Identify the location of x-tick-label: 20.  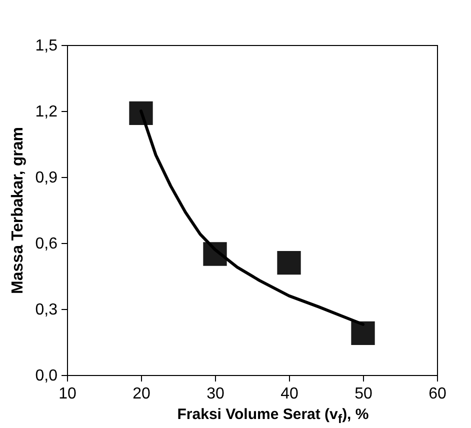
(141, 394).